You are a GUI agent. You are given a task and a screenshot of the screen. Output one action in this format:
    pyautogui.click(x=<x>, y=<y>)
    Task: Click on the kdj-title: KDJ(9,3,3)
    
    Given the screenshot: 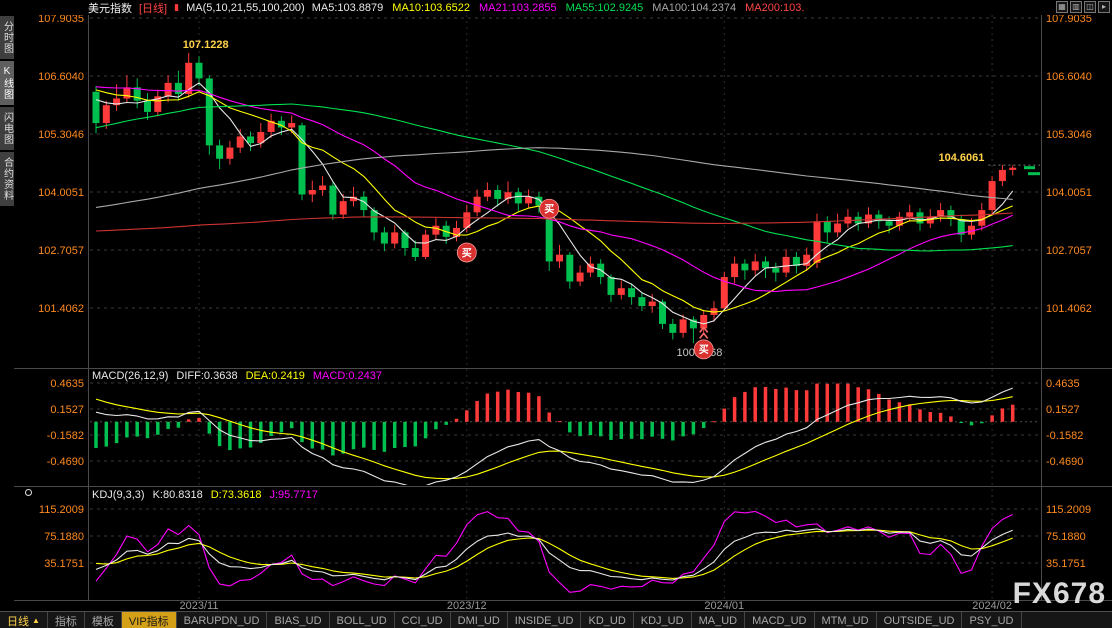 What is the action you would take?
    pyautogui.click(x=118, y=495)
    